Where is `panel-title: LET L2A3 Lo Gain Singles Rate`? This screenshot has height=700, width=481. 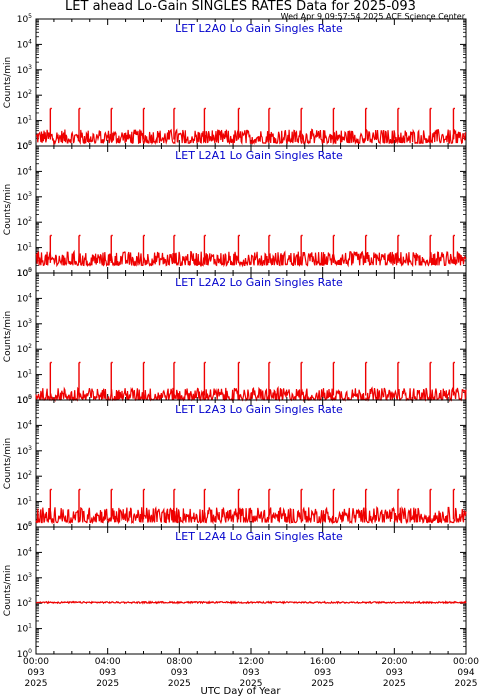
panel-title: LET L2A3 Lo Gain Singles Rate is located at coordinates (259, 409).